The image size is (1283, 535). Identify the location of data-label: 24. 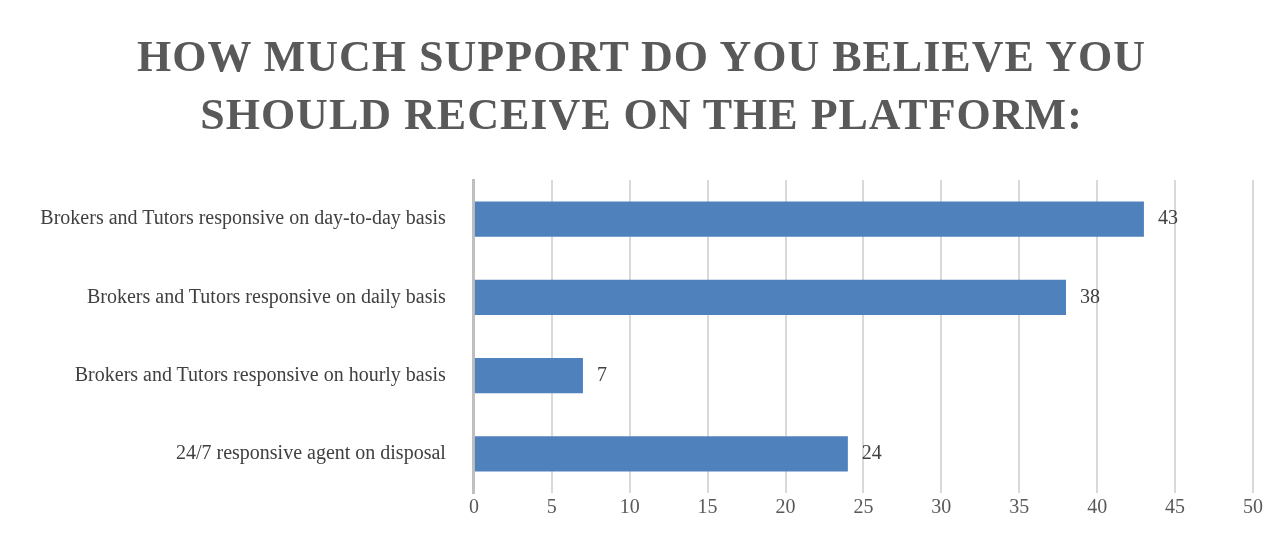
(871, 452).